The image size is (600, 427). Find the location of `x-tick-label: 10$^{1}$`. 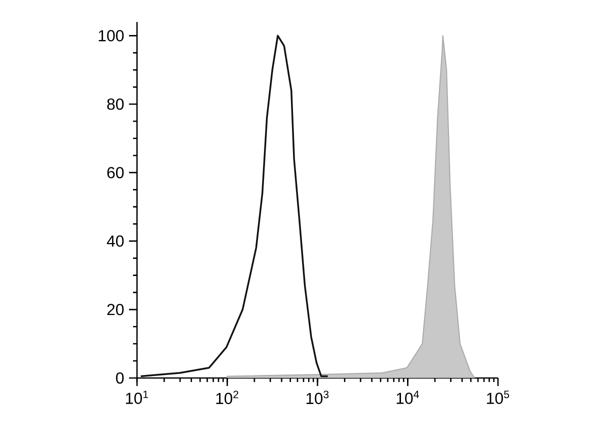

x-tick-label: 10$^{1}$ is located at coordinates (137, 397).